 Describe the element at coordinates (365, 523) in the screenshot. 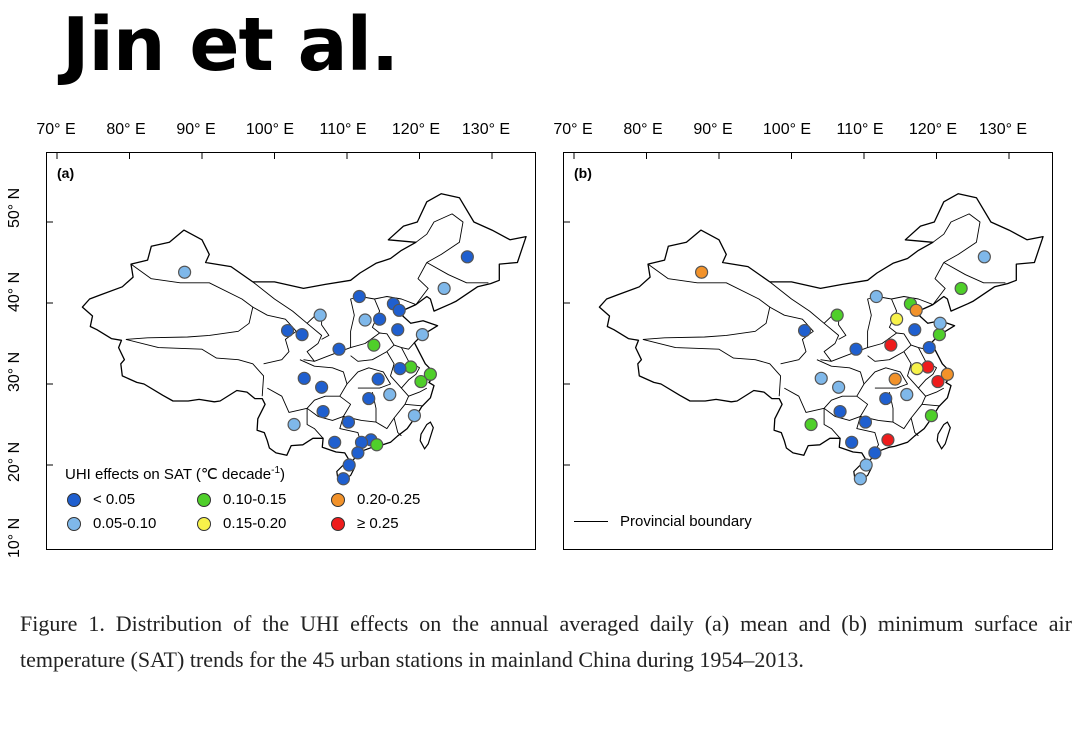

I see `legend-item: ≥ 0.25` at that location.